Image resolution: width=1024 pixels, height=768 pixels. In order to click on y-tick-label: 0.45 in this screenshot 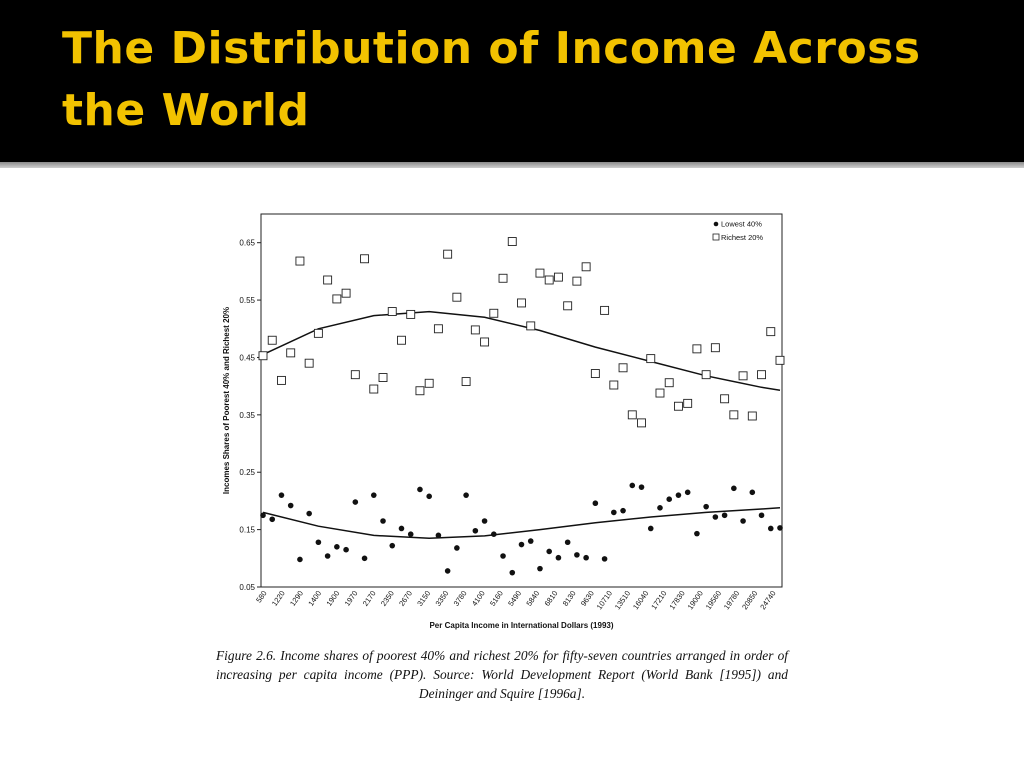, I will do `click(247, 357)`.